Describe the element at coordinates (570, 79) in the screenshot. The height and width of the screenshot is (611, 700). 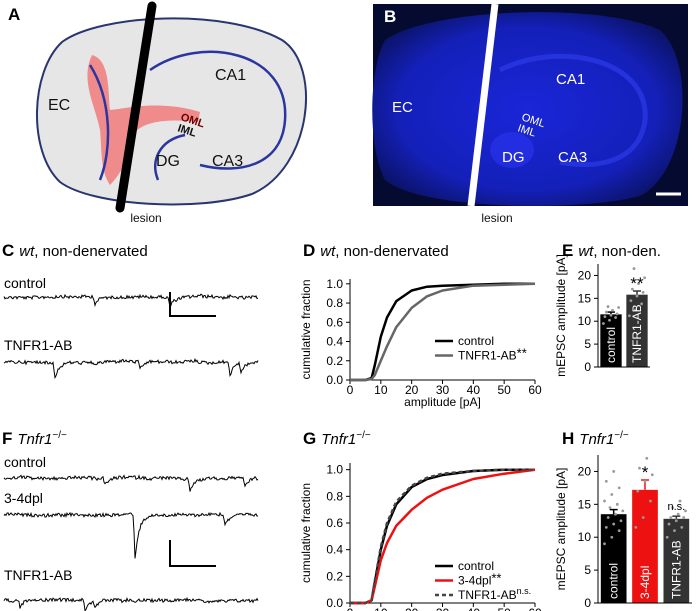
I see `region-label: CA1` at that location.